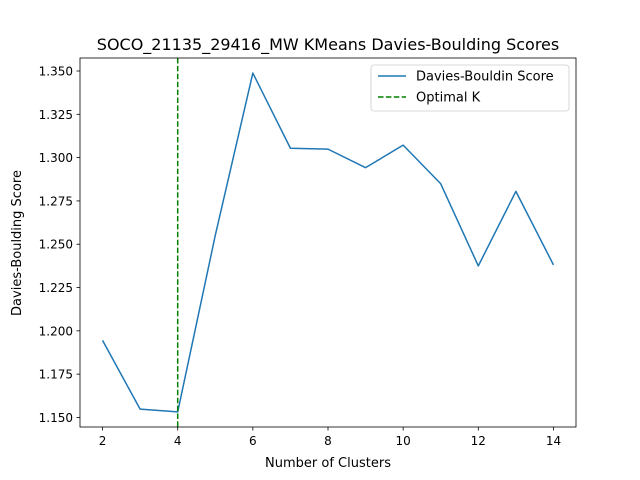 This screenshot has height=480, width=640. What do you see at coordinates (56, 245) in the screenshot?
I see `y-tick-label: 1.250` at bounding box center [56, 245].